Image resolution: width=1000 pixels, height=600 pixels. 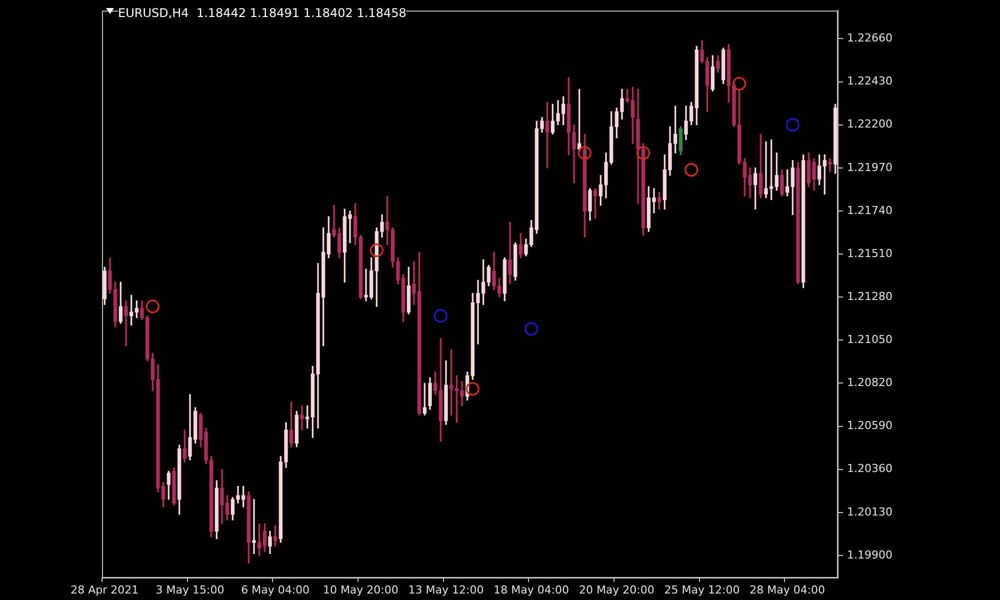 I want to click on x-tick-label: 28 Apr 2021, so click(x=104, y=589).